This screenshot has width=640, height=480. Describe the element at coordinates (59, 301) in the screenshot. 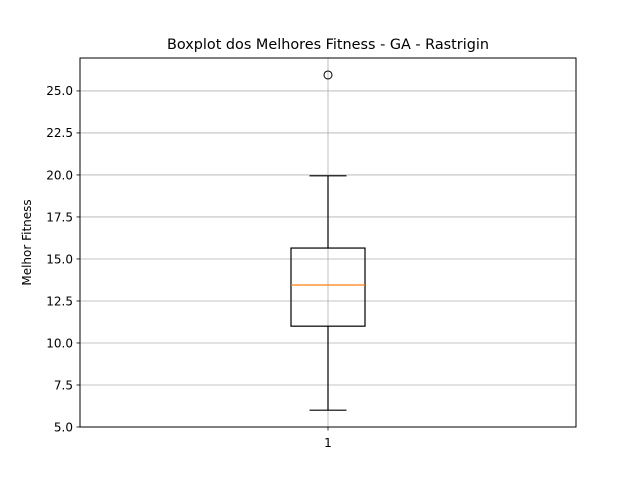

I see `y-tick-label: 12.5` at that location.